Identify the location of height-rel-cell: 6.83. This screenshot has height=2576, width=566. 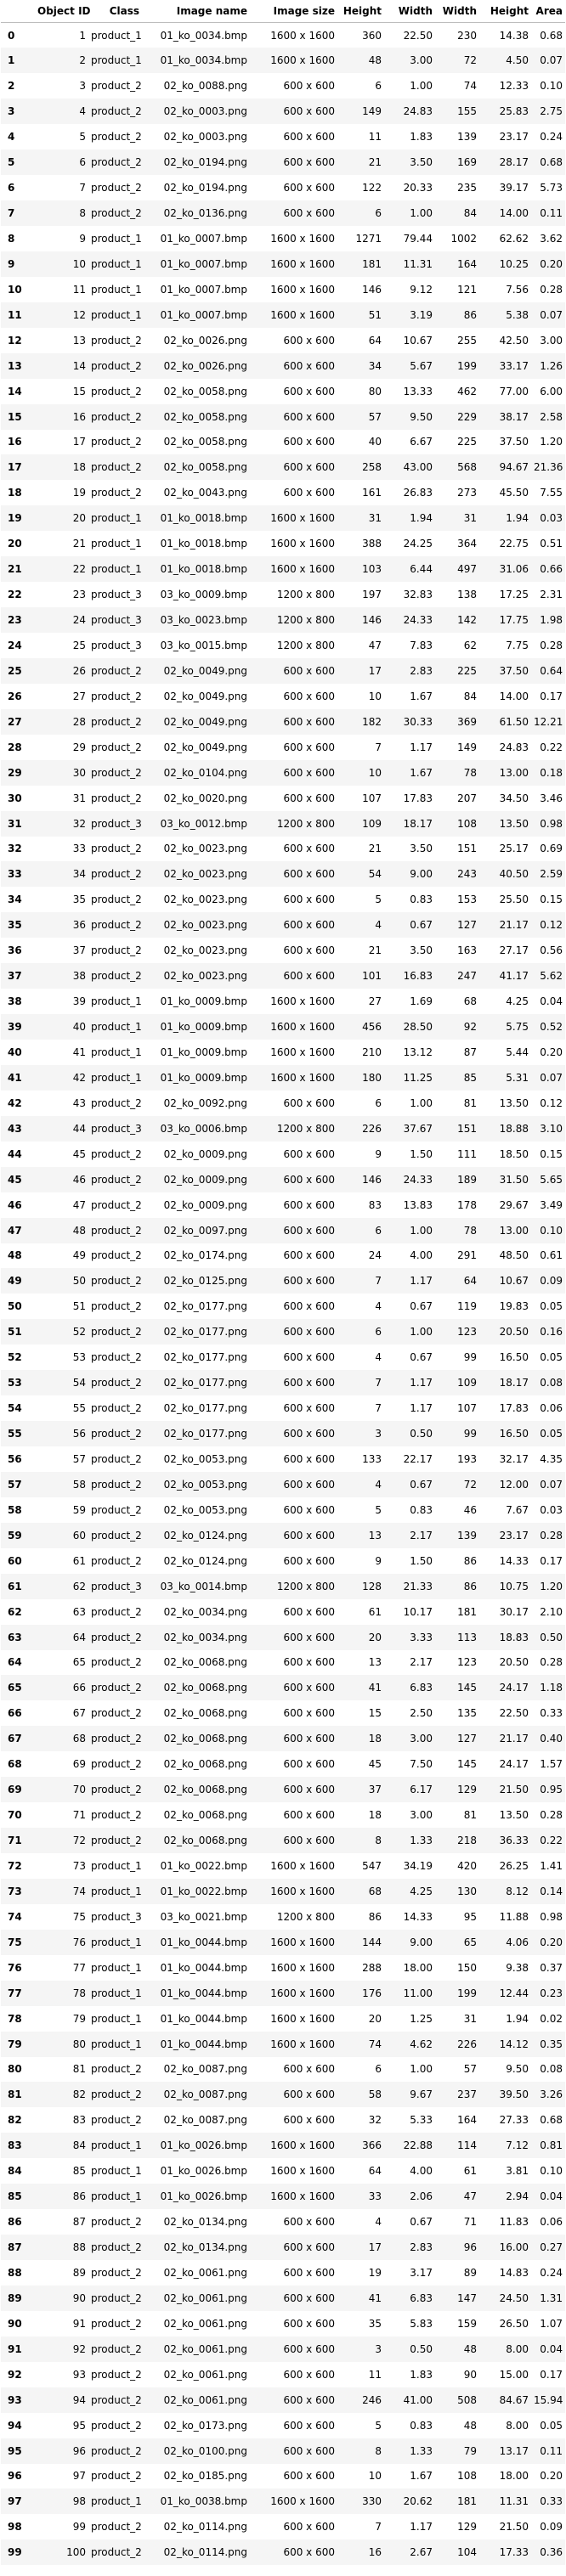
(421, 2297).